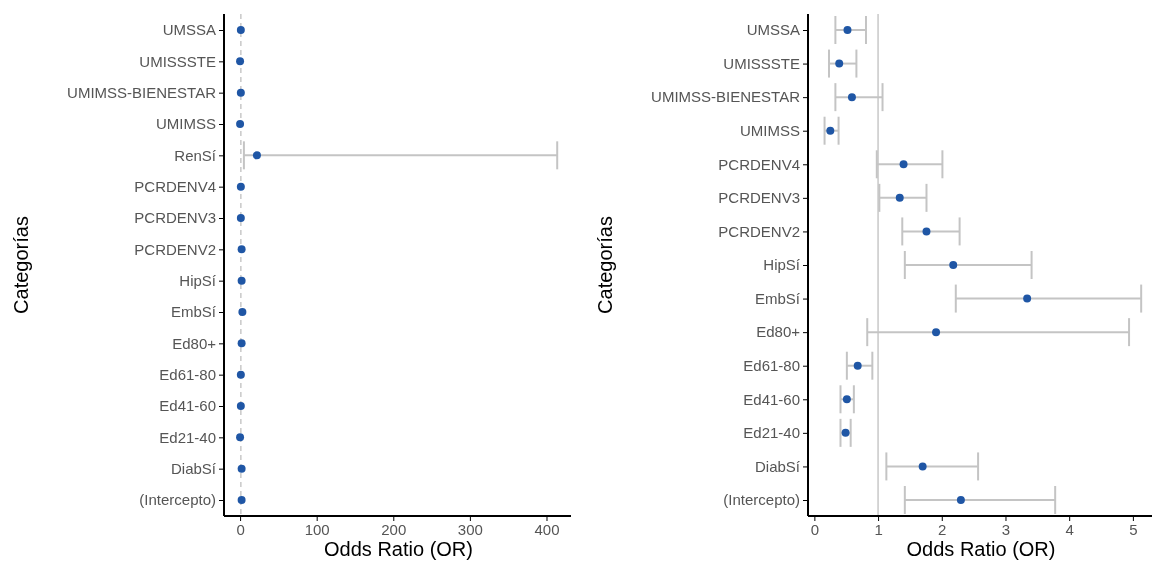  What do you see at coordinates (470, 529) in the screenshot?
I see `x-tick-label: 300` at bounding box center [470, 529].